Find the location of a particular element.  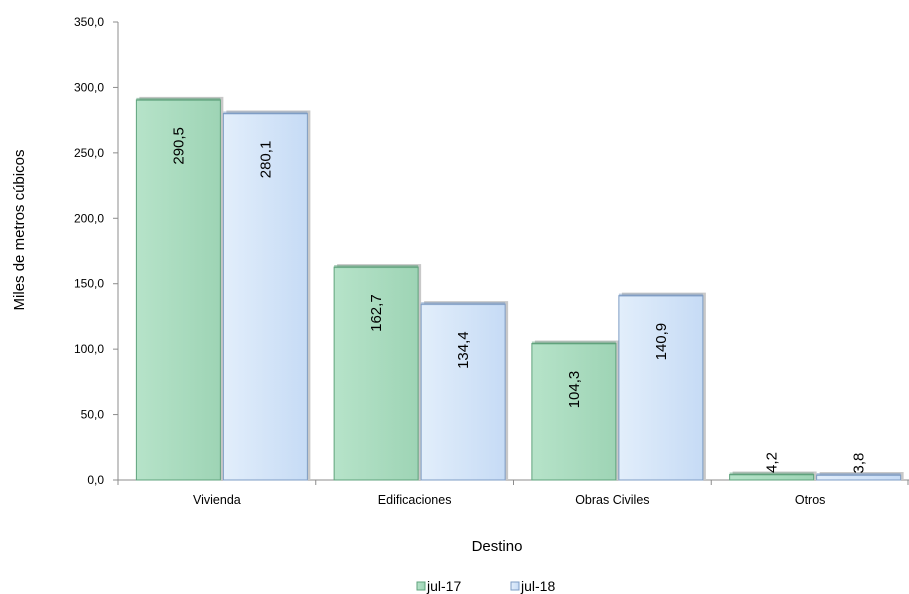

y-tick-label: 0,0 is located at coordinates (95, 480).